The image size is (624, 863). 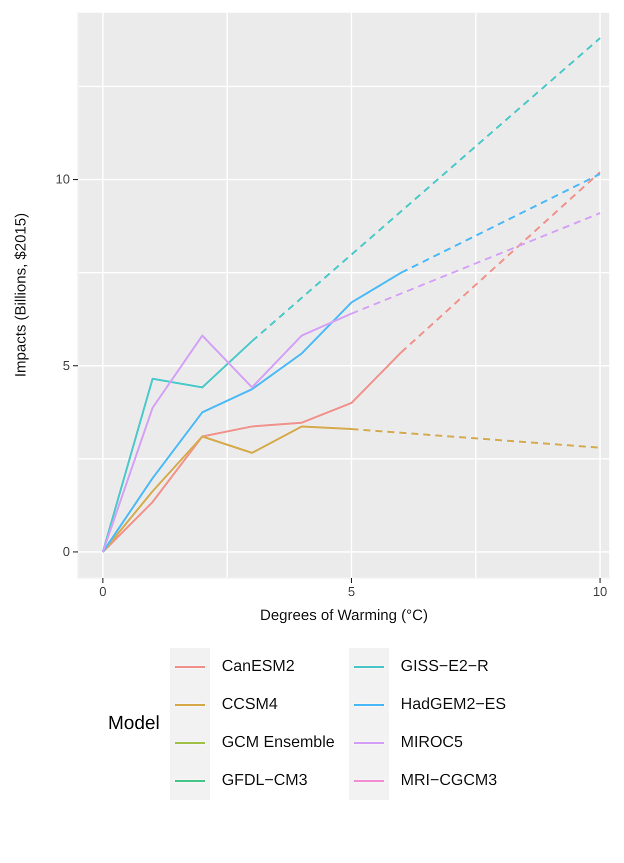 I want to click on x-axis-title: Degrees of Warming (°C), so click(x=344, y=615).